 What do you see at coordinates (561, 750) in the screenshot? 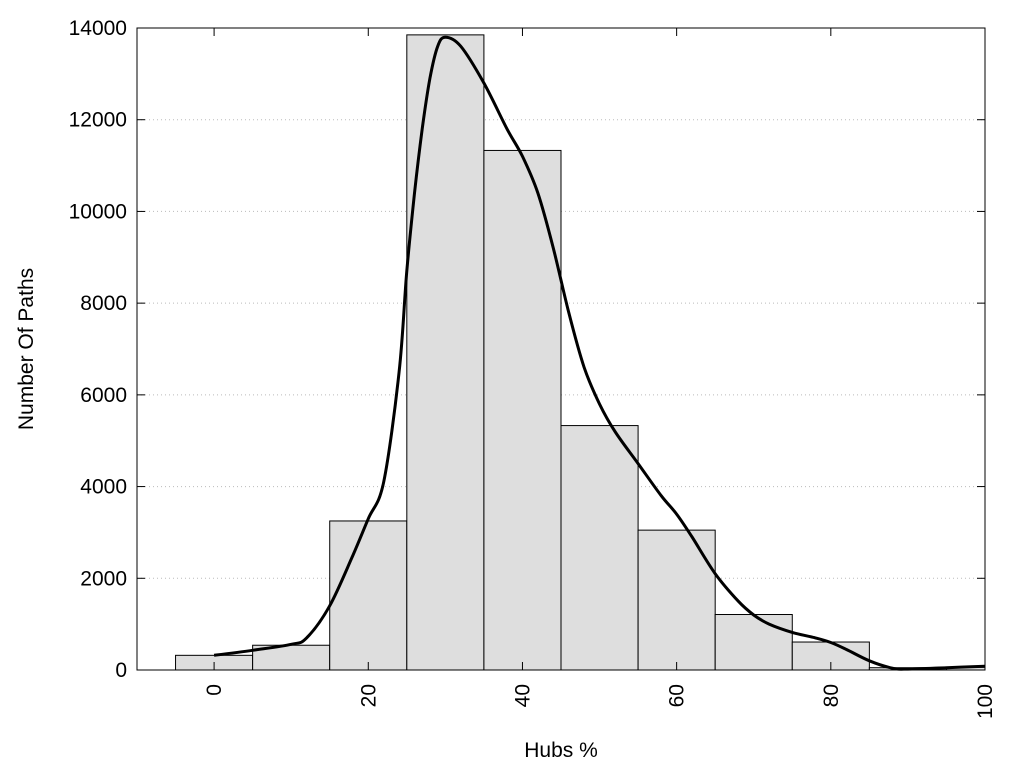
I see `x-axis-label: Hubs %` at bounding box center [561, 750].